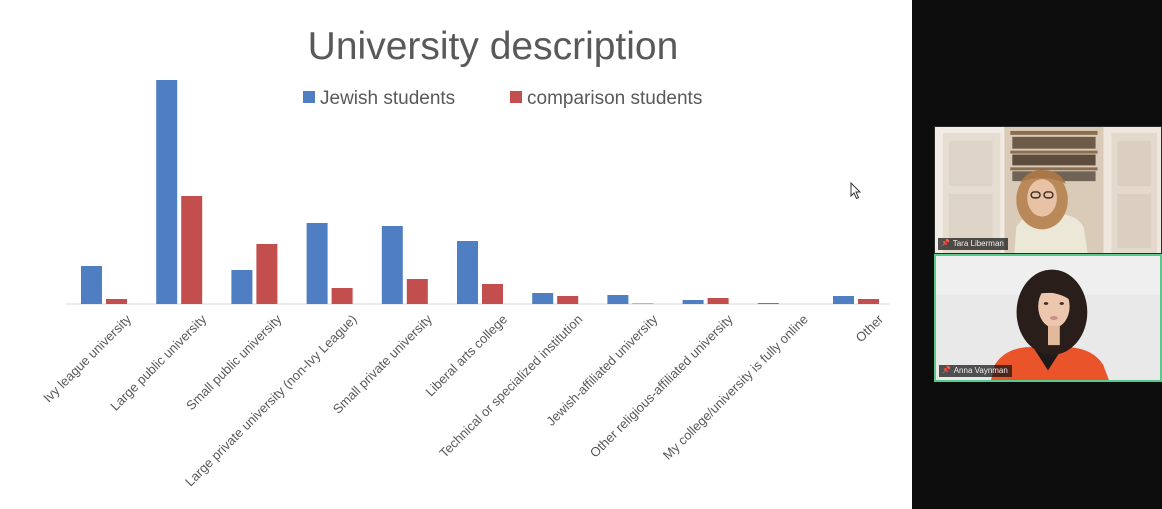  Describe the element at coordinates (856, 191) in the screenshot. I see `mouse-cursor-icon` at that location.